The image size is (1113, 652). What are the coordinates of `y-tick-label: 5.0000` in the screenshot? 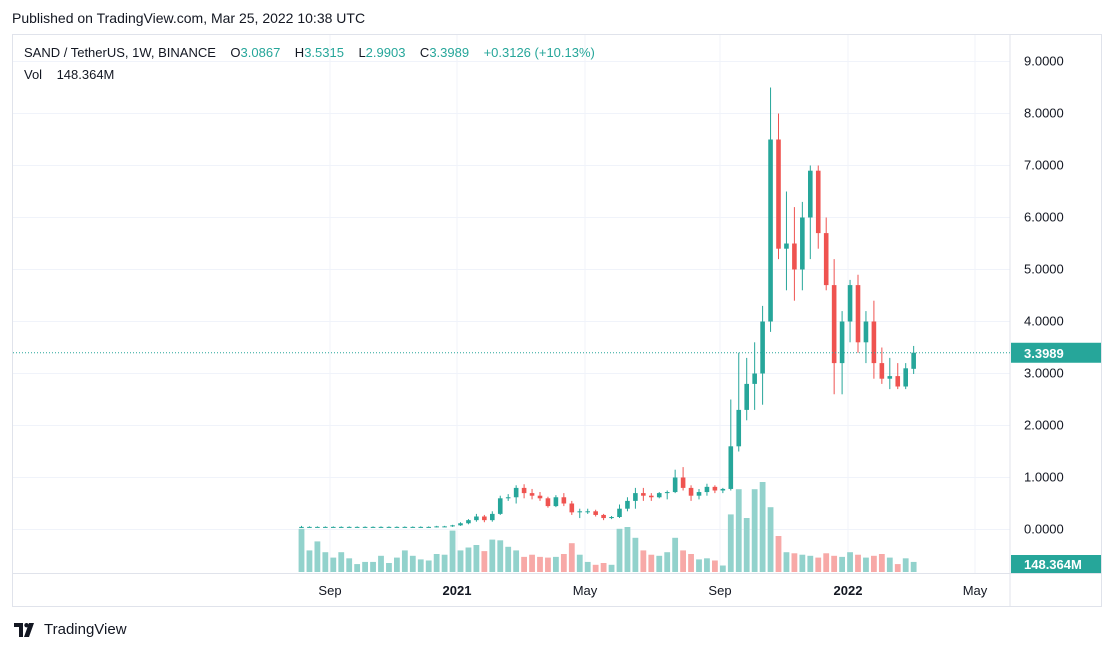 It's located at (1044, 269).